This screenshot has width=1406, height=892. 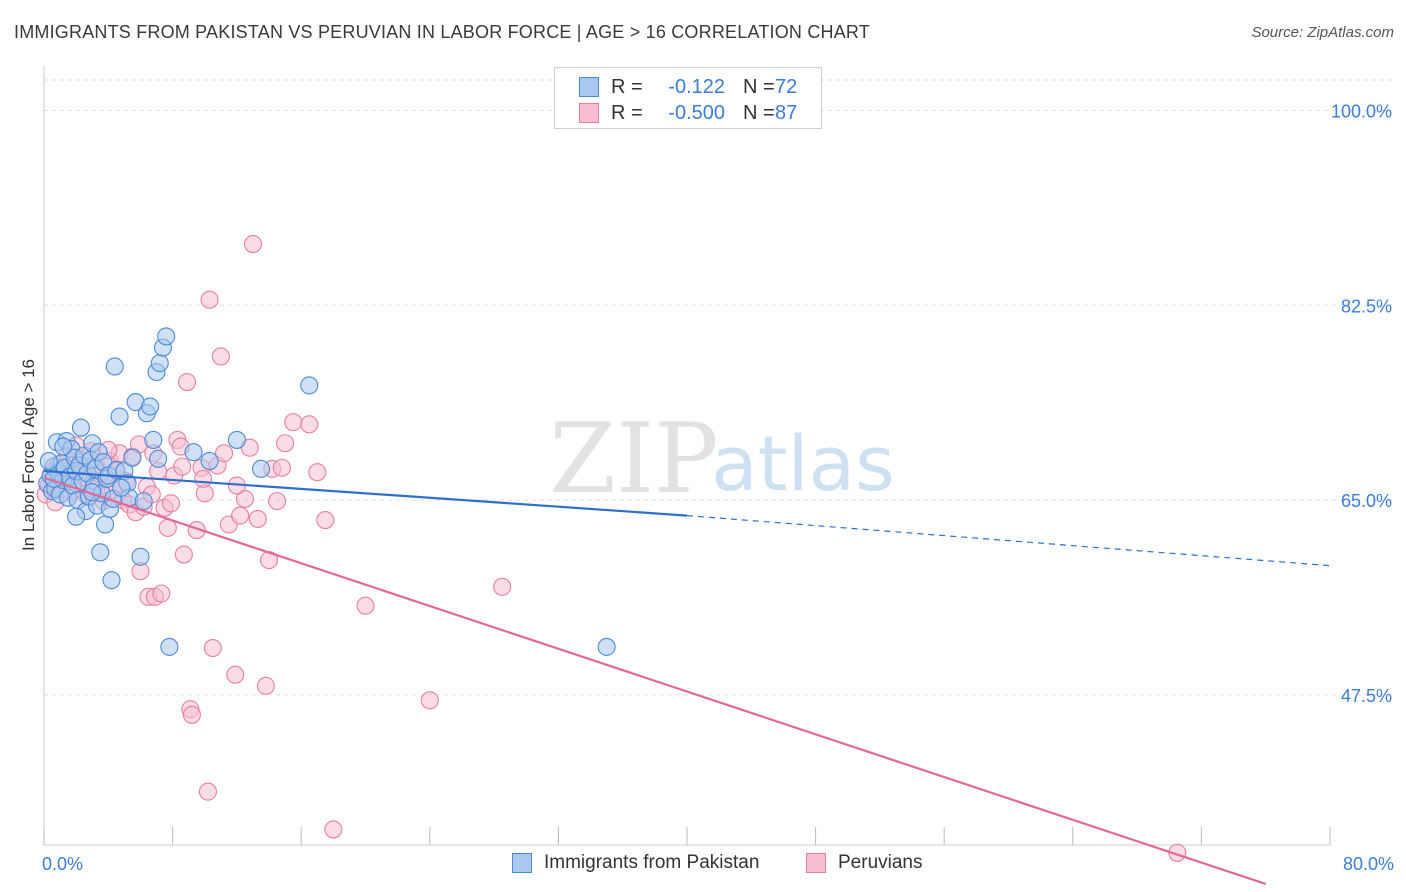 I want to click on y-tick-label: 65.0%, so click(x=1366, y=501).